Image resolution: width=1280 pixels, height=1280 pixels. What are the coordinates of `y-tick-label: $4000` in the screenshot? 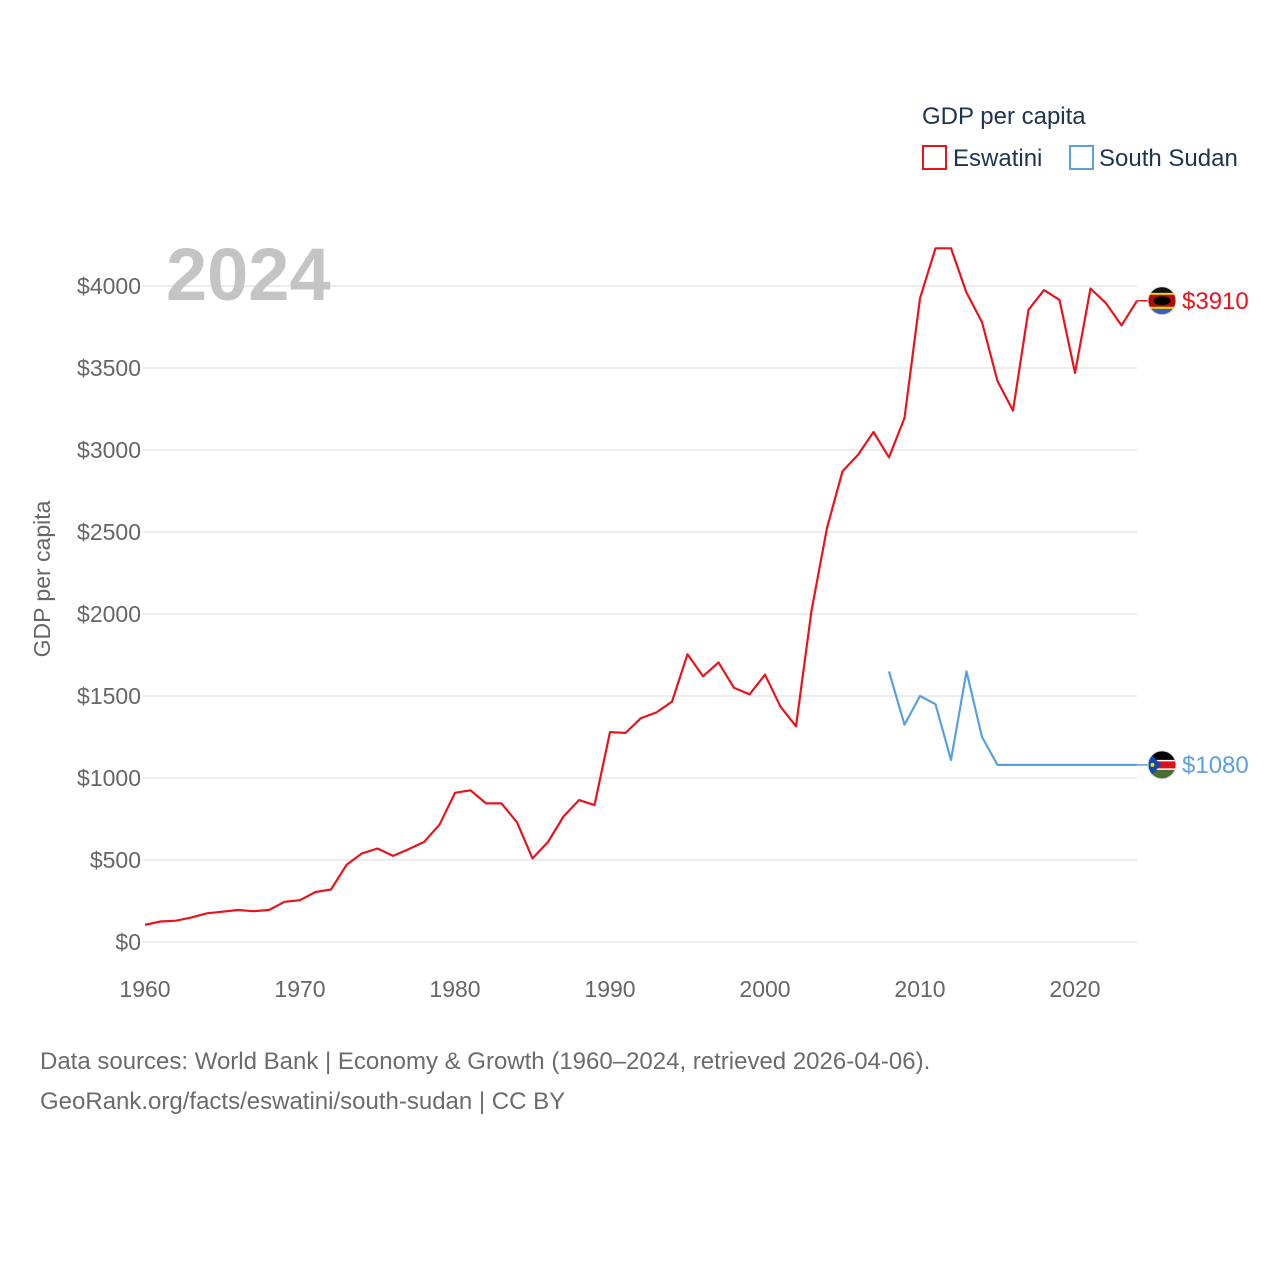 It's located at (109, 286).